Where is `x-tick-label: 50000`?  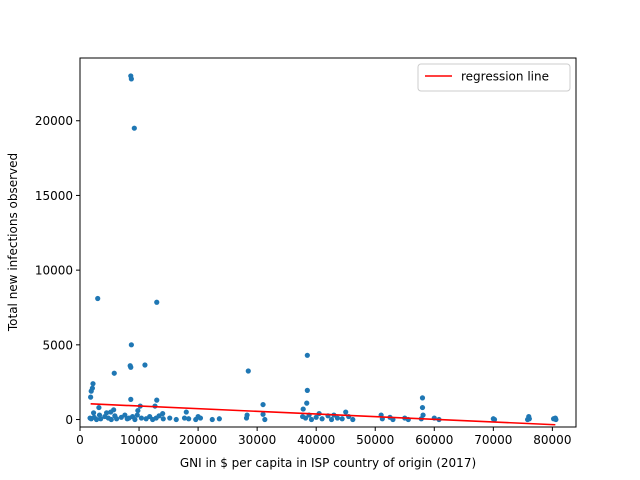
x-tick-label: 50000 is located at coordinates (375, 440).